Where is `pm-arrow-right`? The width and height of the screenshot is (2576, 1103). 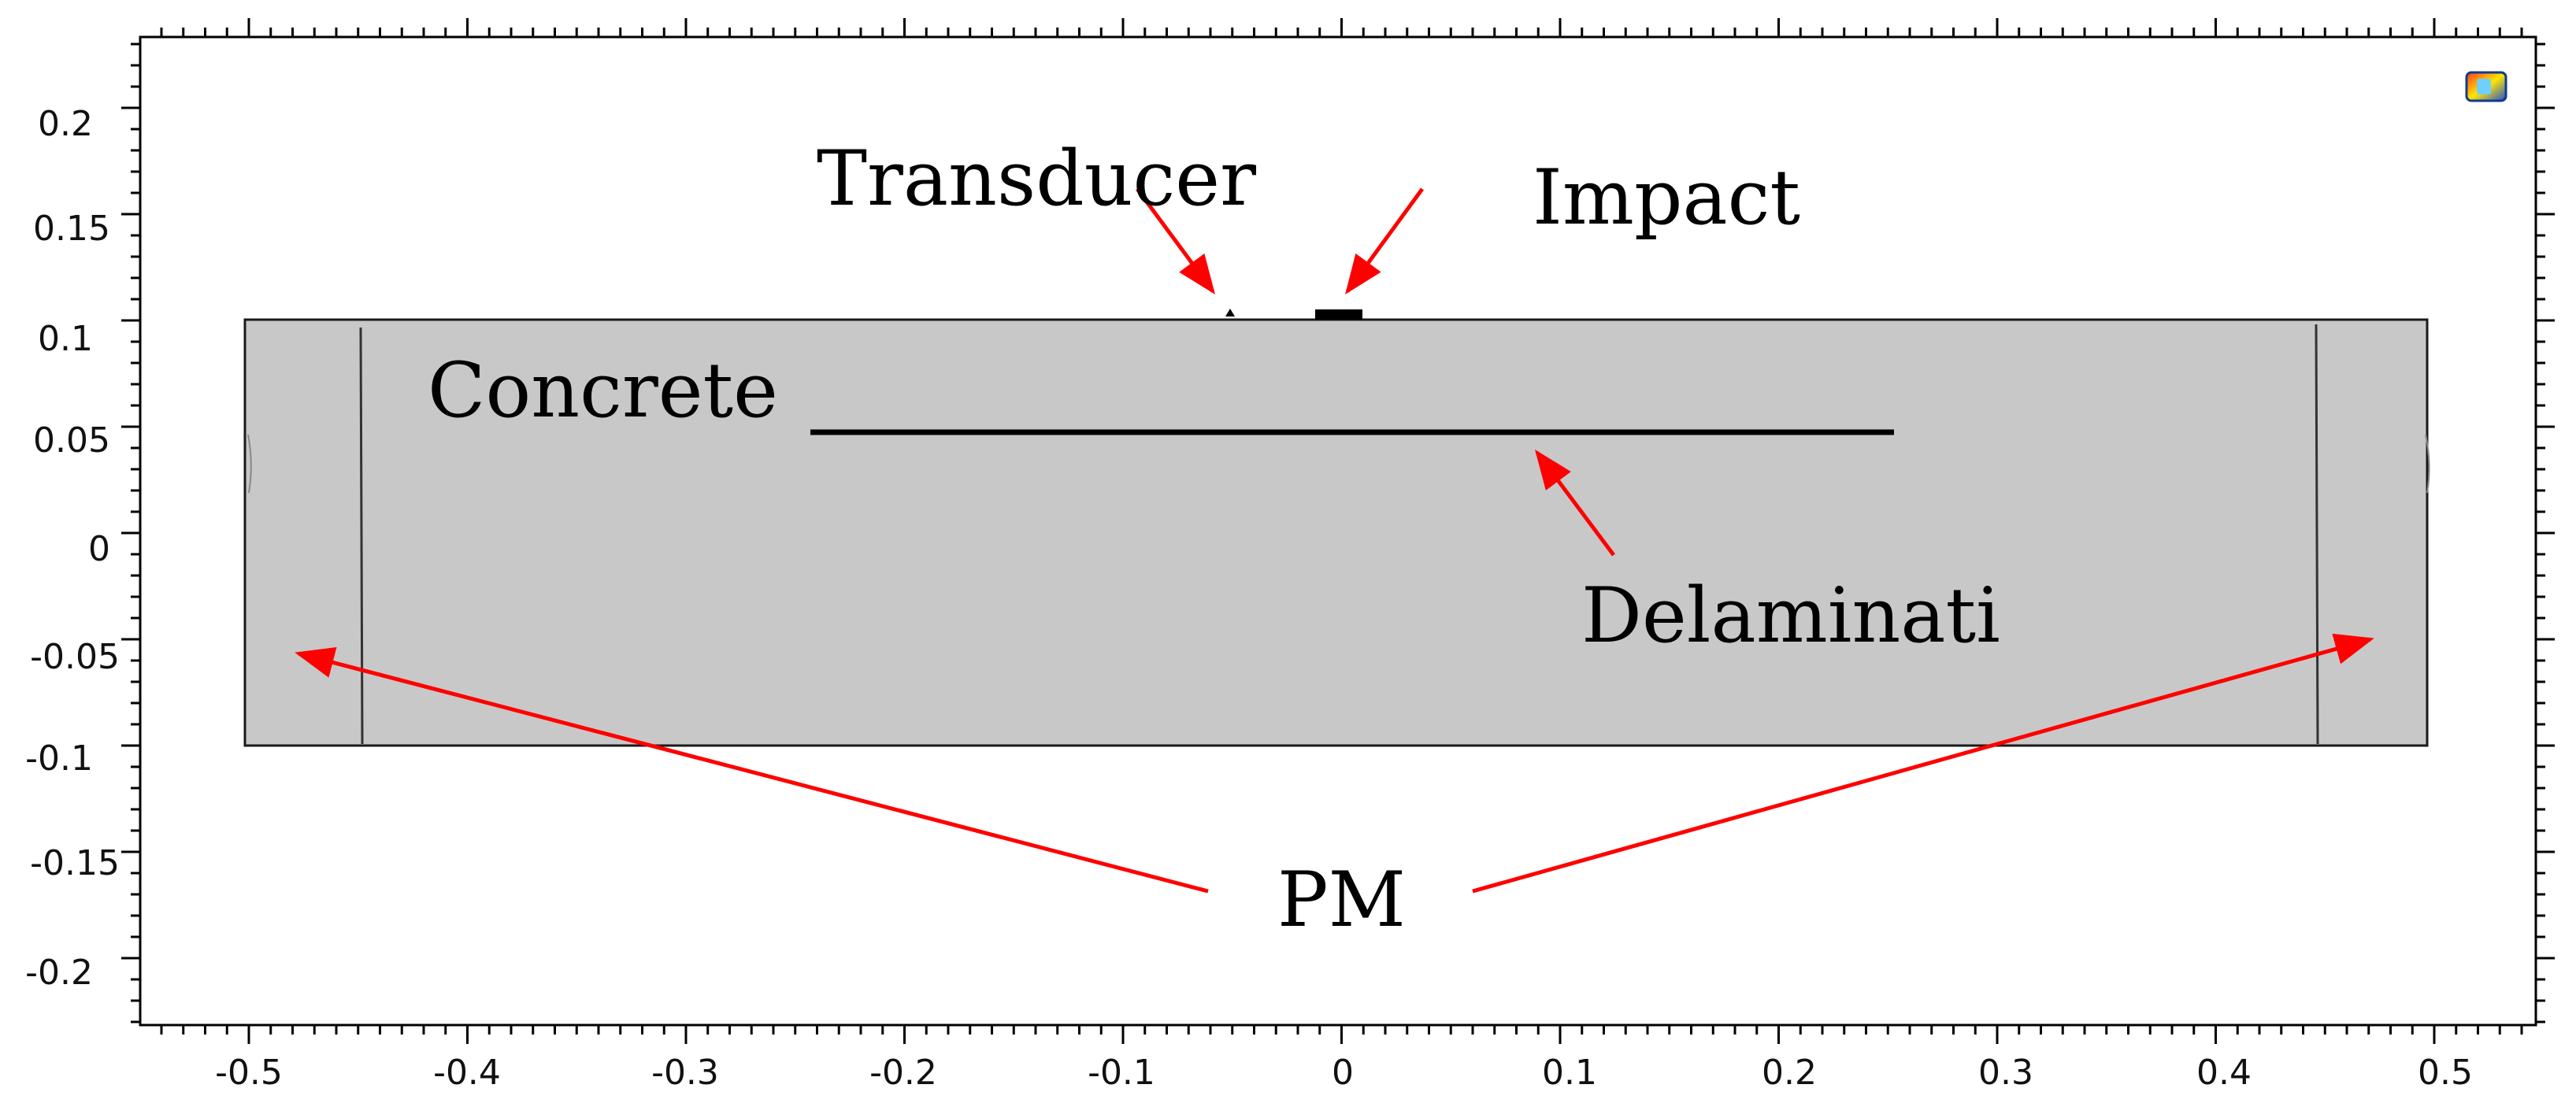
pm-arrow-right is located at coordinates (1923, 763).